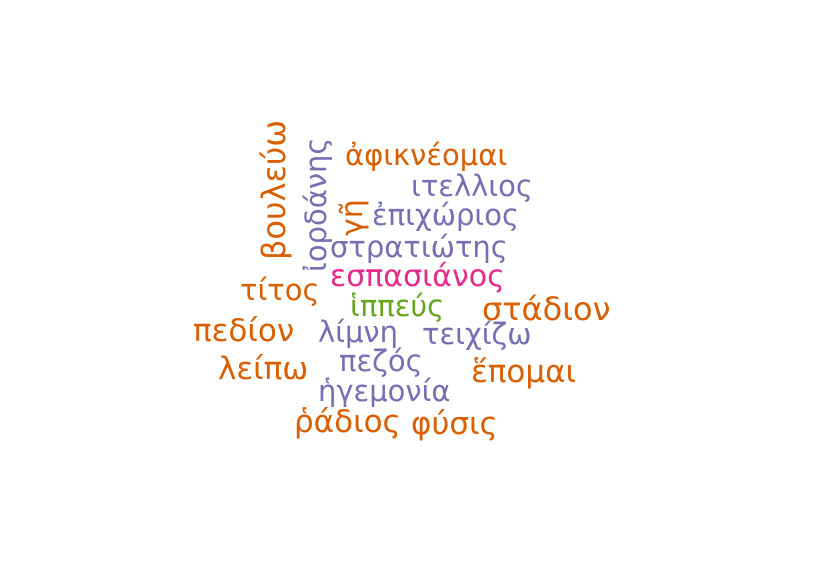 Image resolution: width=824 pixels, height=576 pixels. I want to click on word-stratiotis: στρατιώτης, so click(419, 247).